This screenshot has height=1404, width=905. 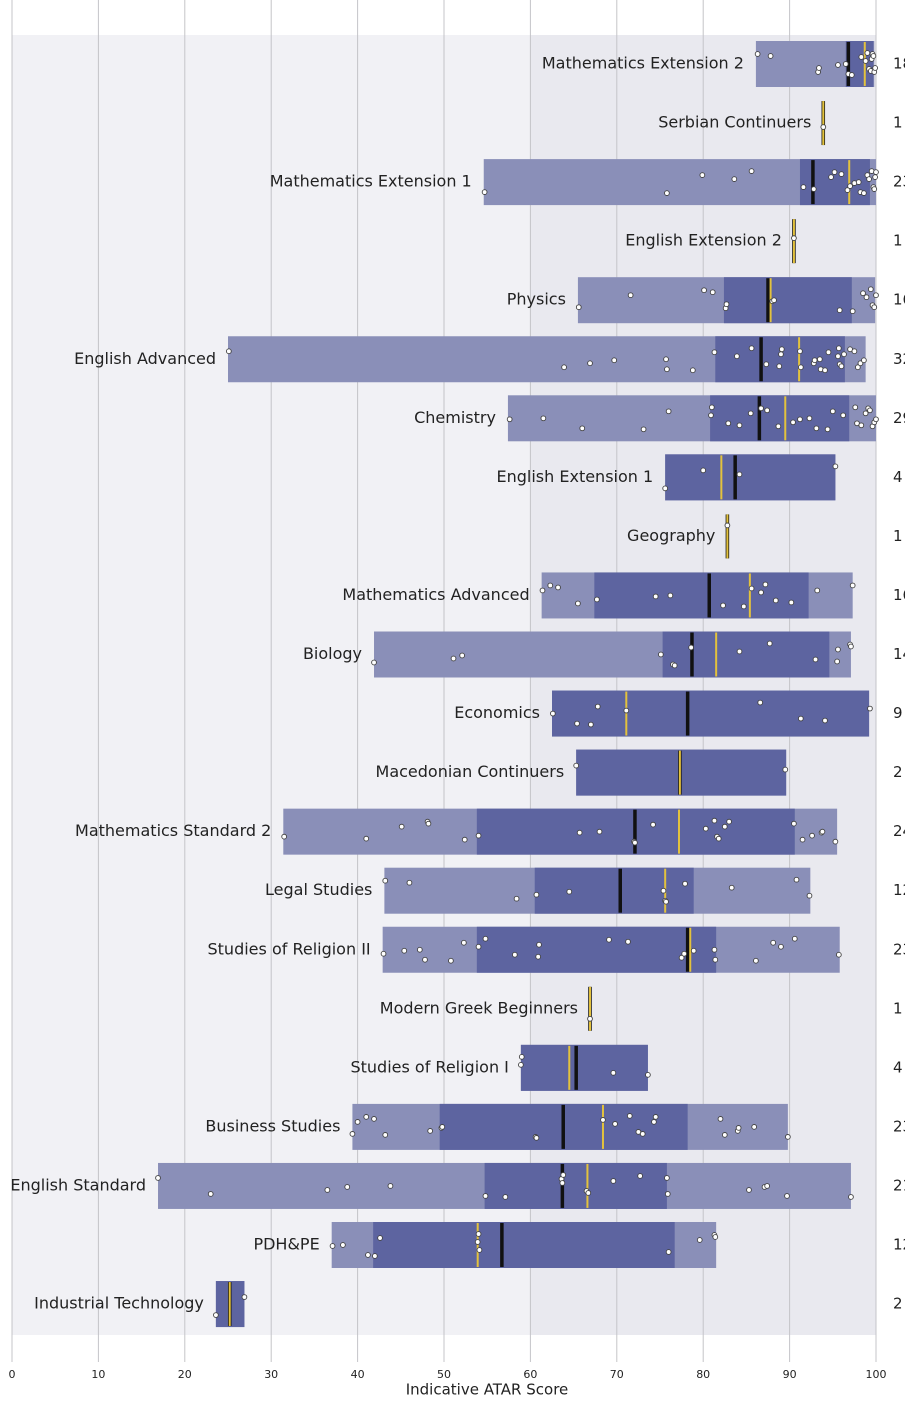 I want to click on subject-label: English Extension 2, so click(x=703, y=240).